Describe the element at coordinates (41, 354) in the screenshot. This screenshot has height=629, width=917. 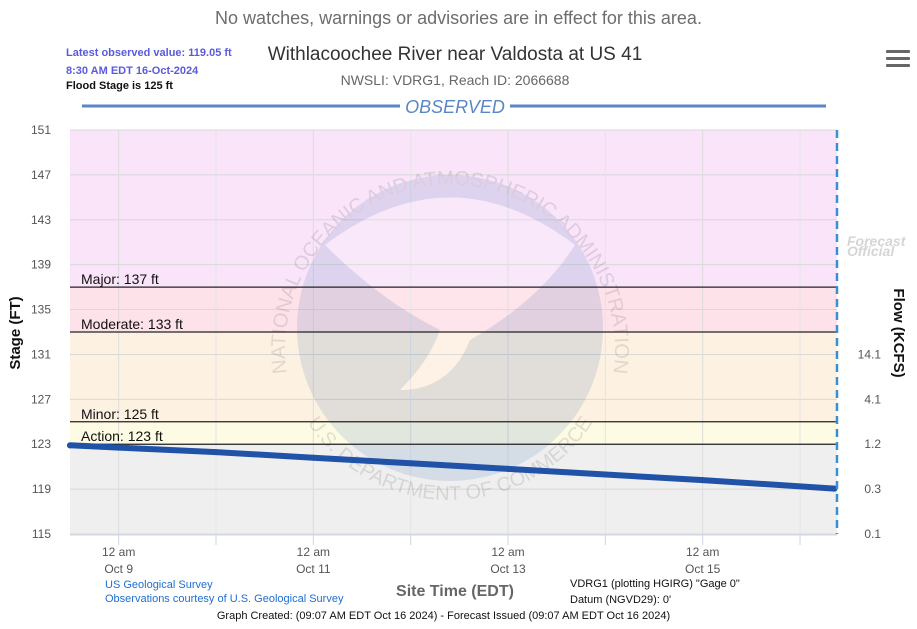
I see `y-tick-label: 131` at that location.